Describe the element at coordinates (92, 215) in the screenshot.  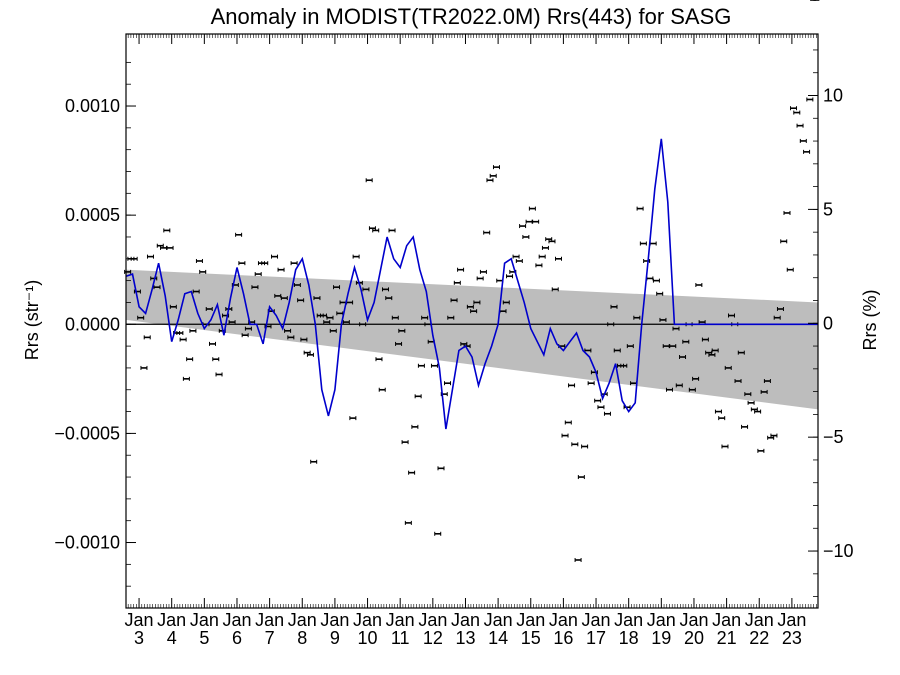
I see `y-tick-label: 0.0005` at that location.